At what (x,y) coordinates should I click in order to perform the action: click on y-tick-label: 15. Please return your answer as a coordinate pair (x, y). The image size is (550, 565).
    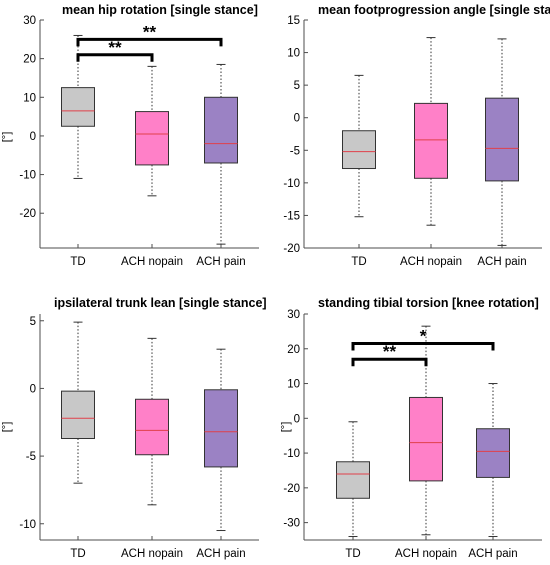
    Looking at the image, I should click on (293, 21).